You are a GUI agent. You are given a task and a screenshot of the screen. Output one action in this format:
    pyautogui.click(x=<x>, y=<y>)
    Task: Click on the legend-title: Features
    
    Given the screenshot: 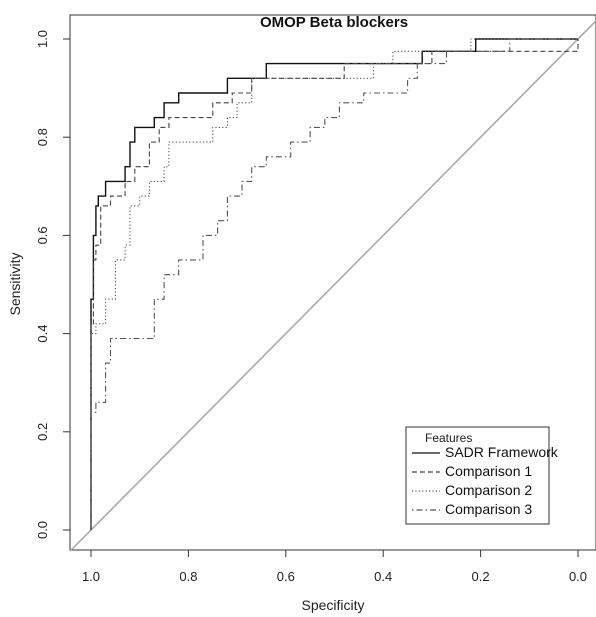 What is the action you would take?
    pyautogui.click(x=448, y=438)
    